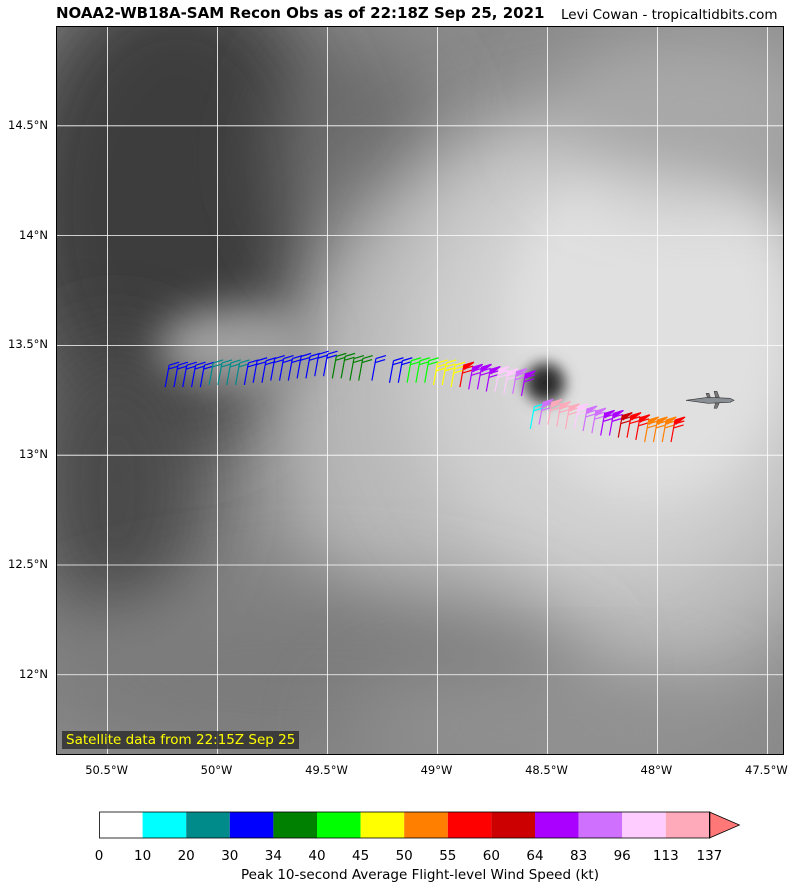 Image resolution: width=800 pixels, height=888 pixels. Describe the element at coordinates (709, 856) in the screenshot. I see `colorbar-tick-label: 137` at that location.